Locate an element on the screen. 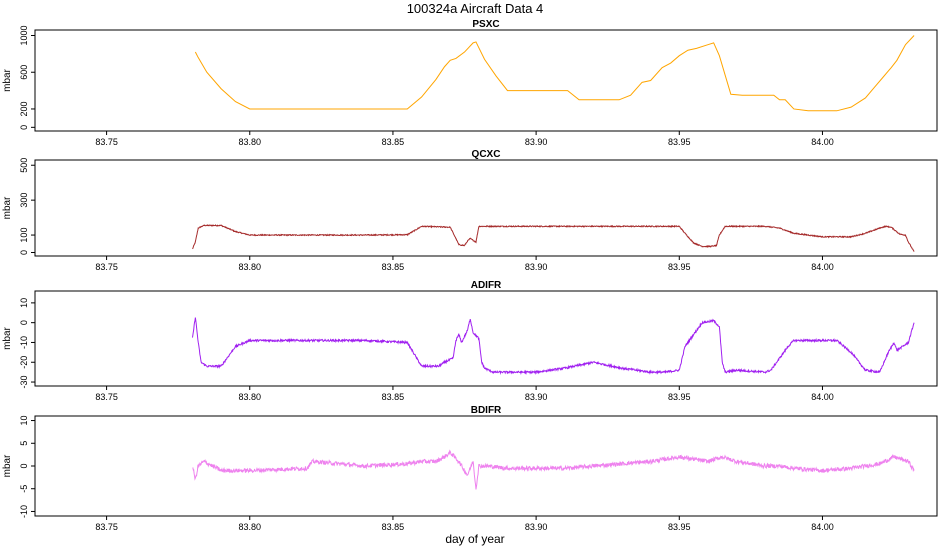 This screenshot has height=550, width=950. panel-title: ADIFR is located at coordinates (486, 285).